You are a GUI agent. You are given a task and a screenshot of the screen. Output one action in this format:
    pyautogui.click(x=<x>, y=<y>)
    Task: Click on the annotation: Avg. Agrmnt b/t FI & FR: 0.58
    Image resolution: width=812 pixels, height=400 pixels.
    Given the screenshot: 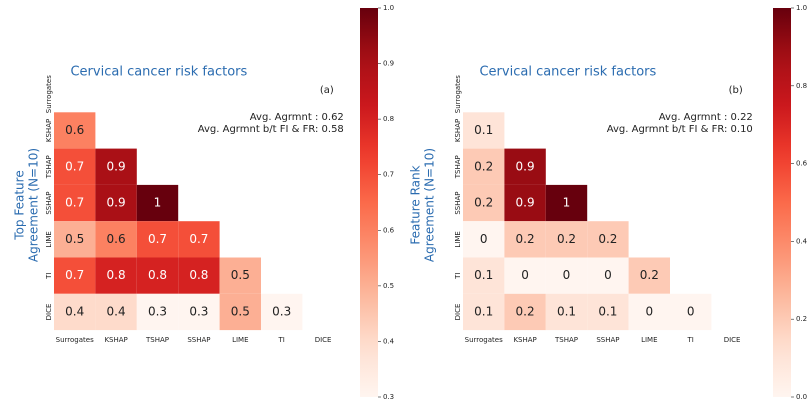 What is the action you would take?
    pyautogui.click(x=271, y=129)
    